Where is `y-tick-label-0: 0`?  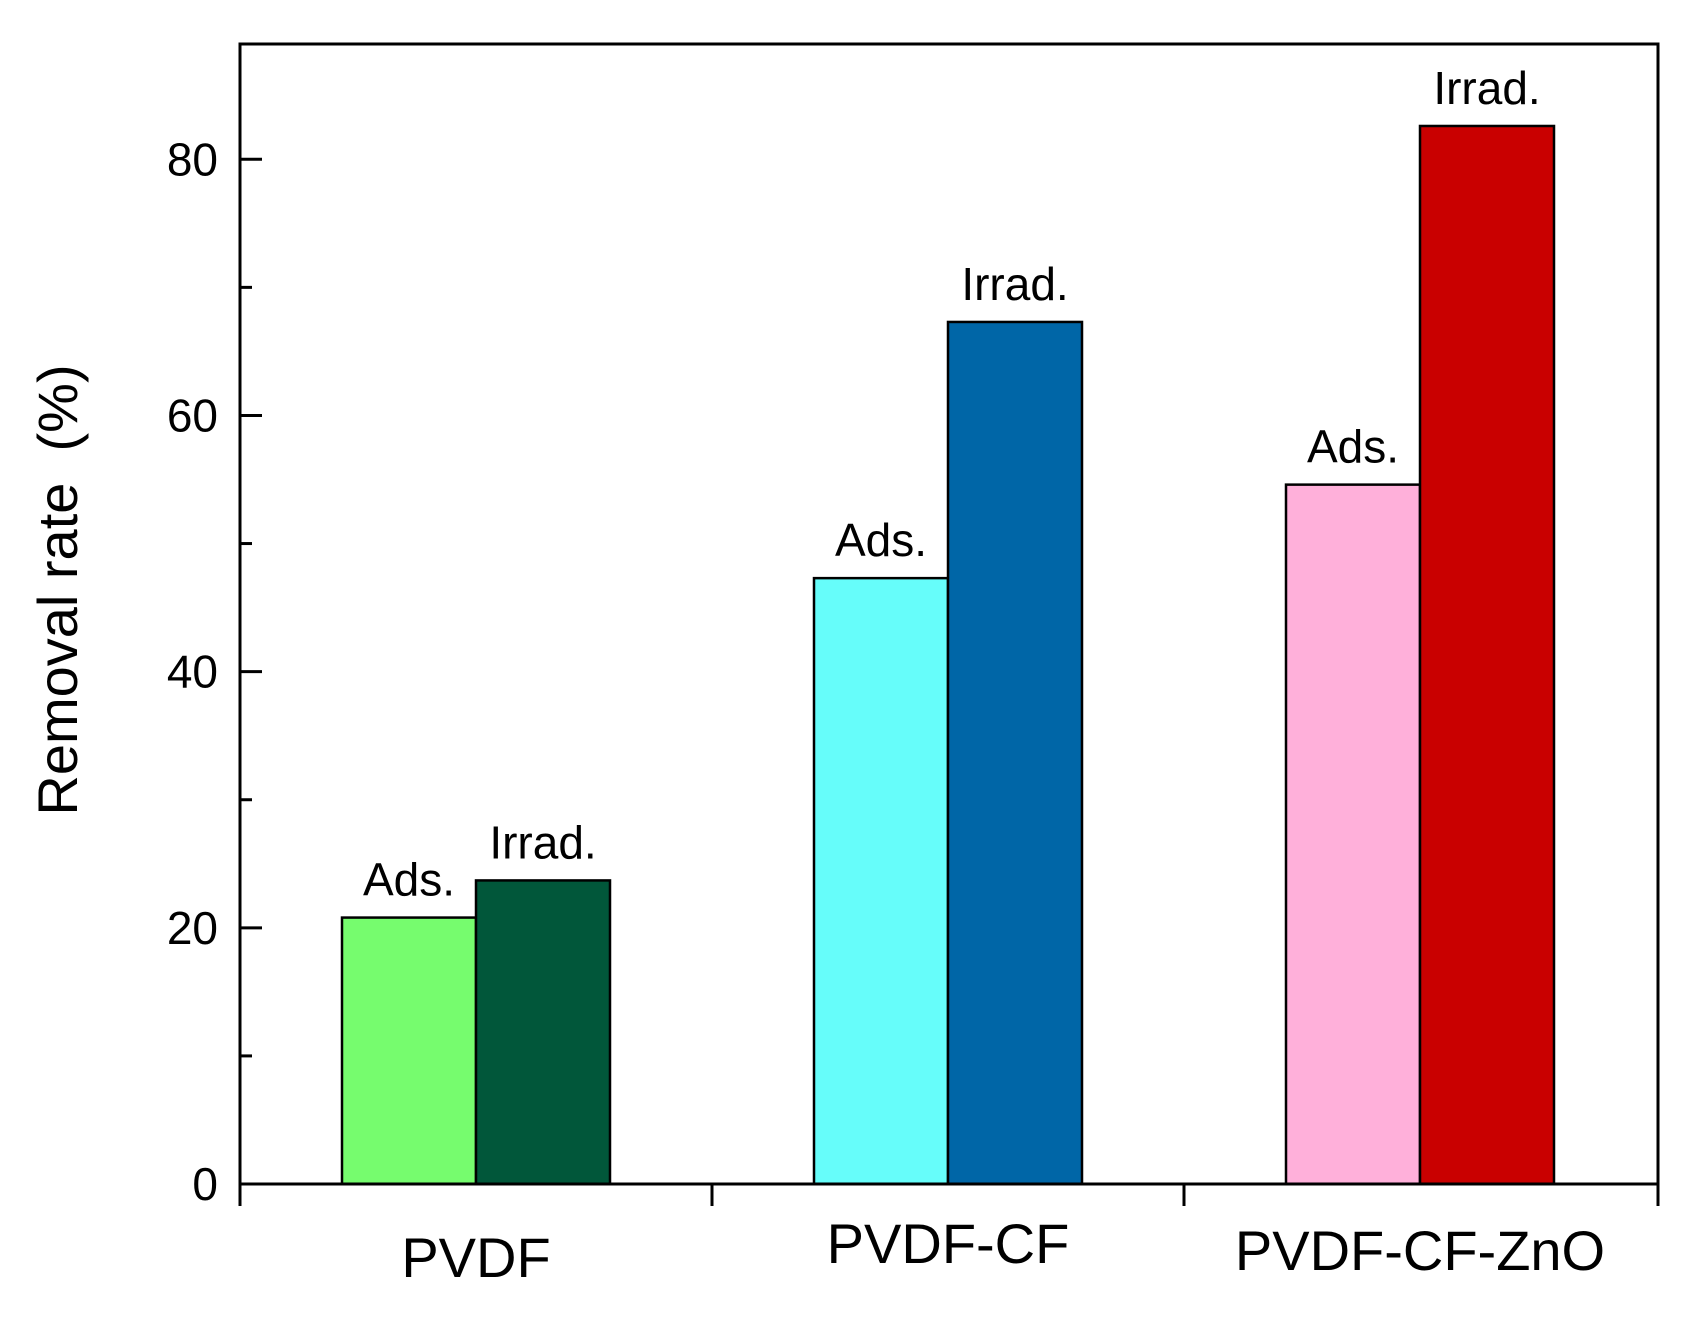 y-tick-label-0: 0 is located at coordinates (205, 1184).